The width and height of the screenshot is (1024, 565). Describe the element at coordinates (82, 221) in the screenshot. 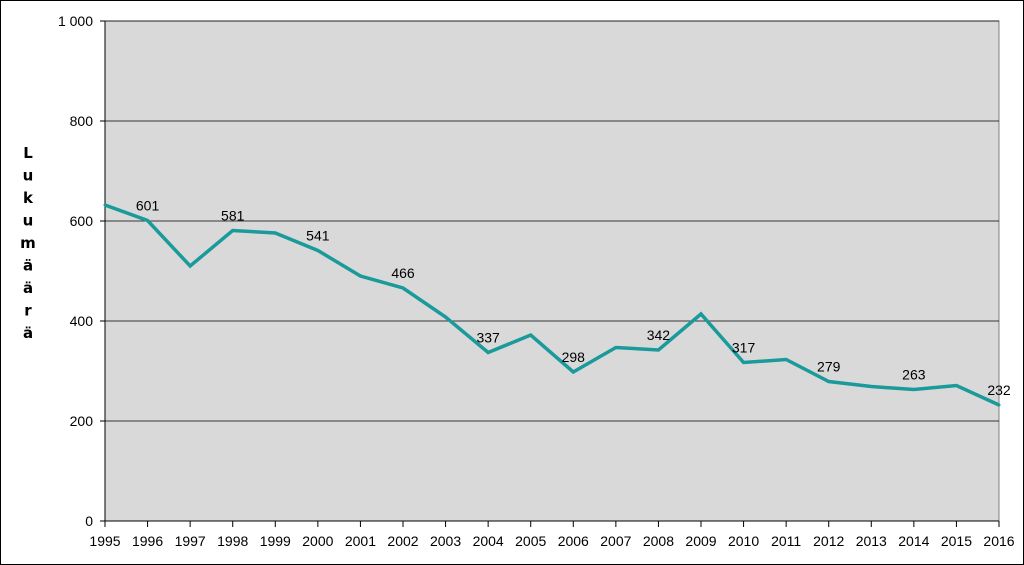

I see `y-tick-label: 600` at that location.